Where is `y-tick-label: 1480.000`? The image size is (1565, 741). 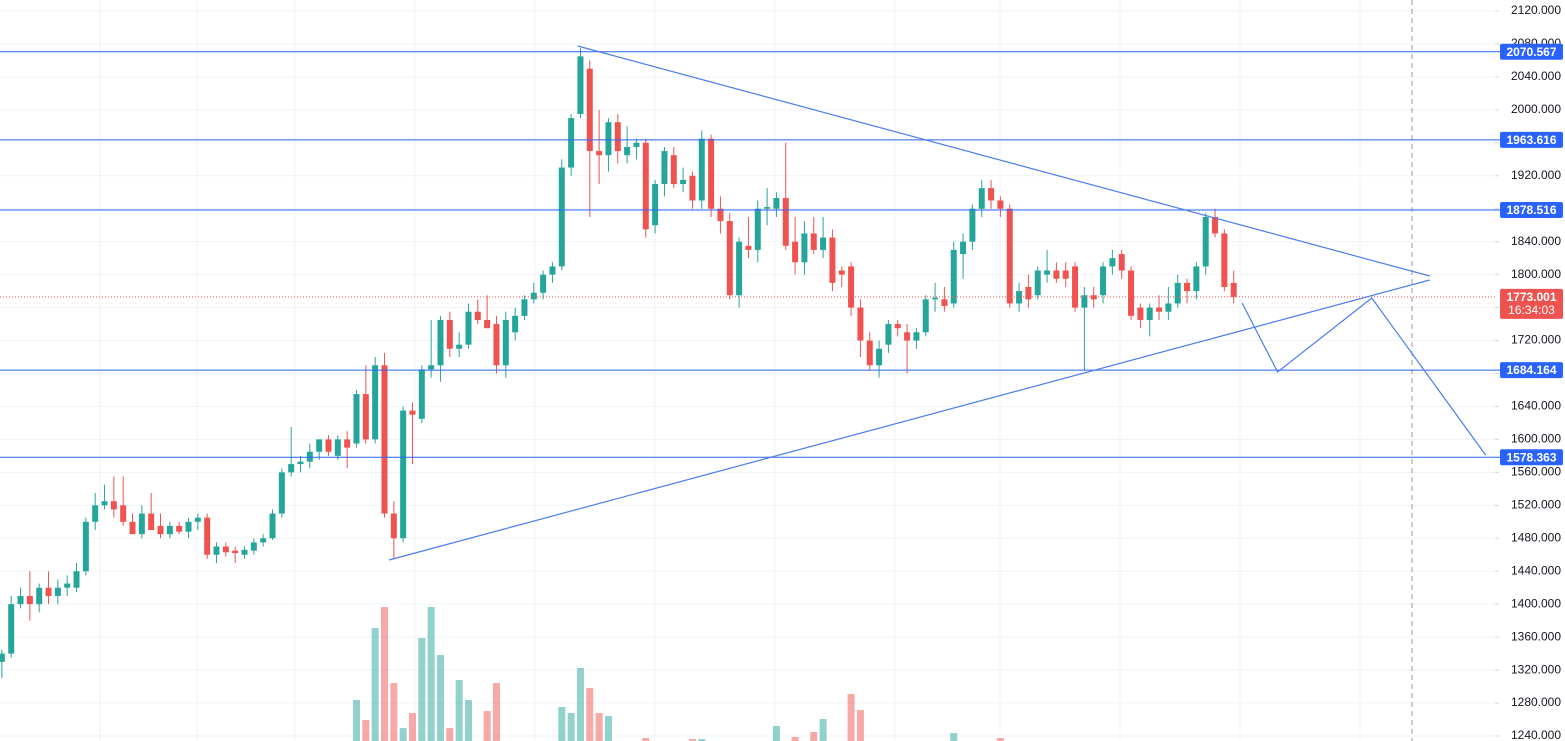
y-tick-label: 1480.000 is located at coordinates (1536, 537).